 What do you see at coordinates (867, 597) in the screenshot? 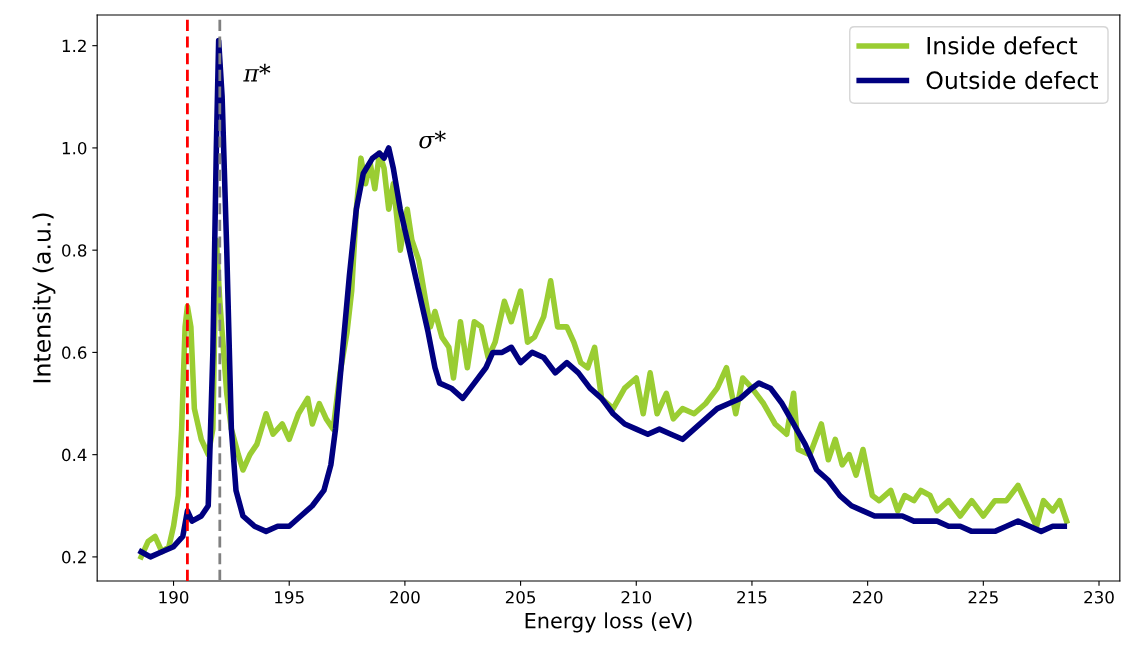
I see `x-tick-label: 220` at bounding box center [867, 597].